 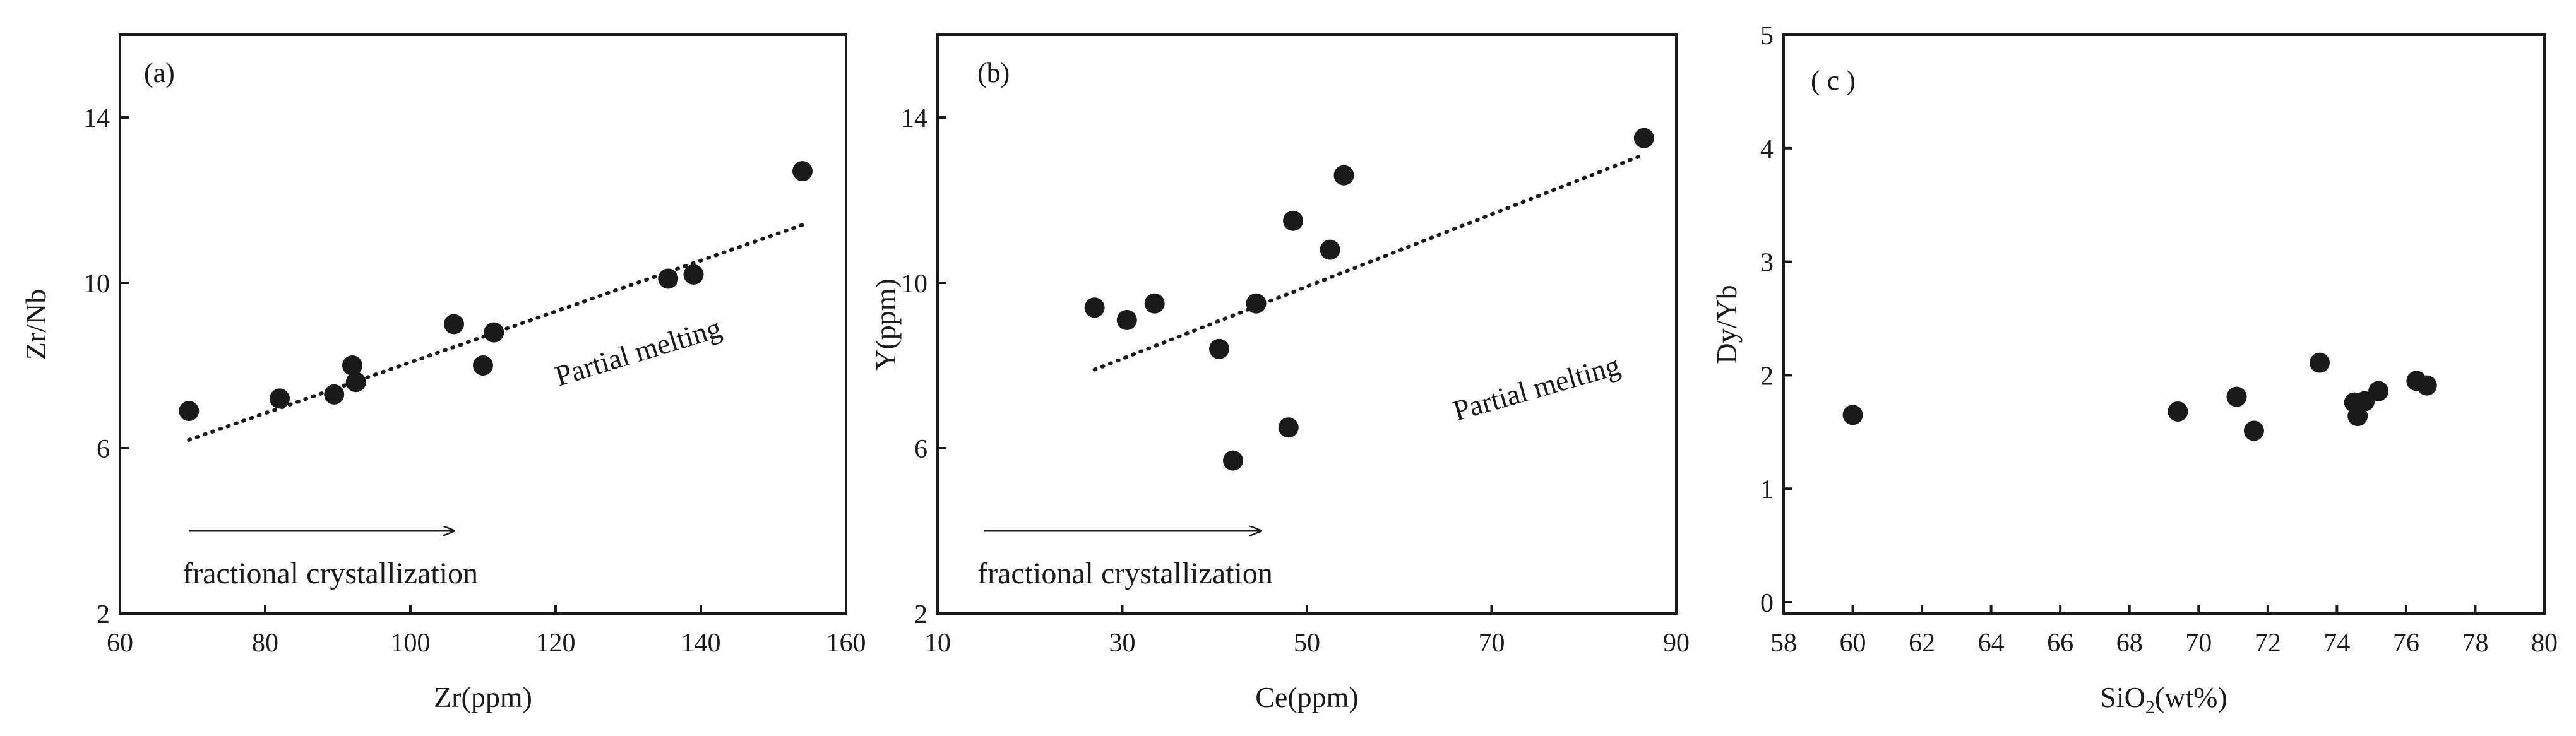 I want to click on x-tick-label: 64, so click(x=1991, y=643).